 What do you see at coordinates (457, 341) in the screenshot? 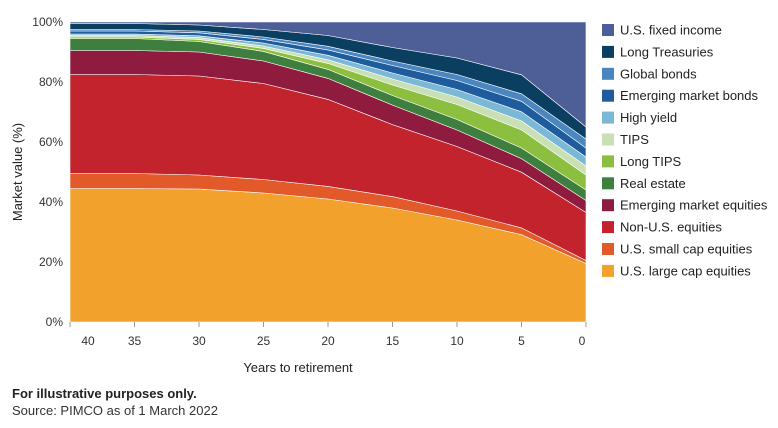
I see `x-tick-label: 10` at bounding box center [457, 341].